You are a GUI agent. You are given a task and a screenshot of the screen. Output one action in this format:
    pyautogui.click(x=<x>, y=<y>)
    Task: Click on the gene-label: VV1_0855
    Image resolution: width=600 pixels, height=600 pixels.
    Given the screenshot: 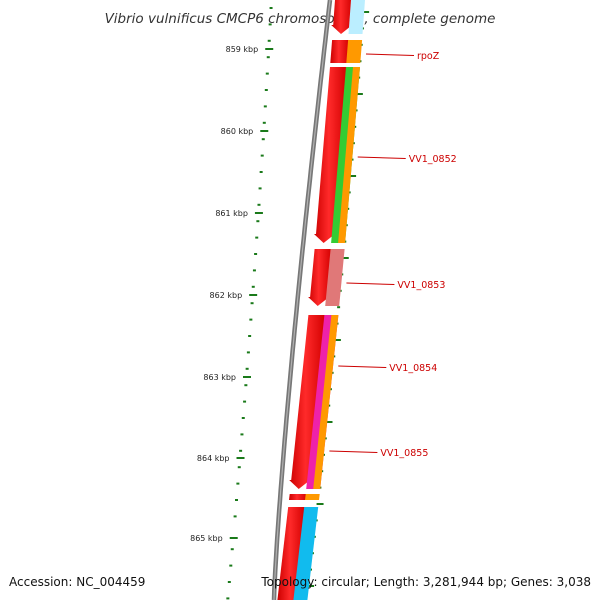 What is the action you would take?
    pyautogui.click(x=404, y=453)
    